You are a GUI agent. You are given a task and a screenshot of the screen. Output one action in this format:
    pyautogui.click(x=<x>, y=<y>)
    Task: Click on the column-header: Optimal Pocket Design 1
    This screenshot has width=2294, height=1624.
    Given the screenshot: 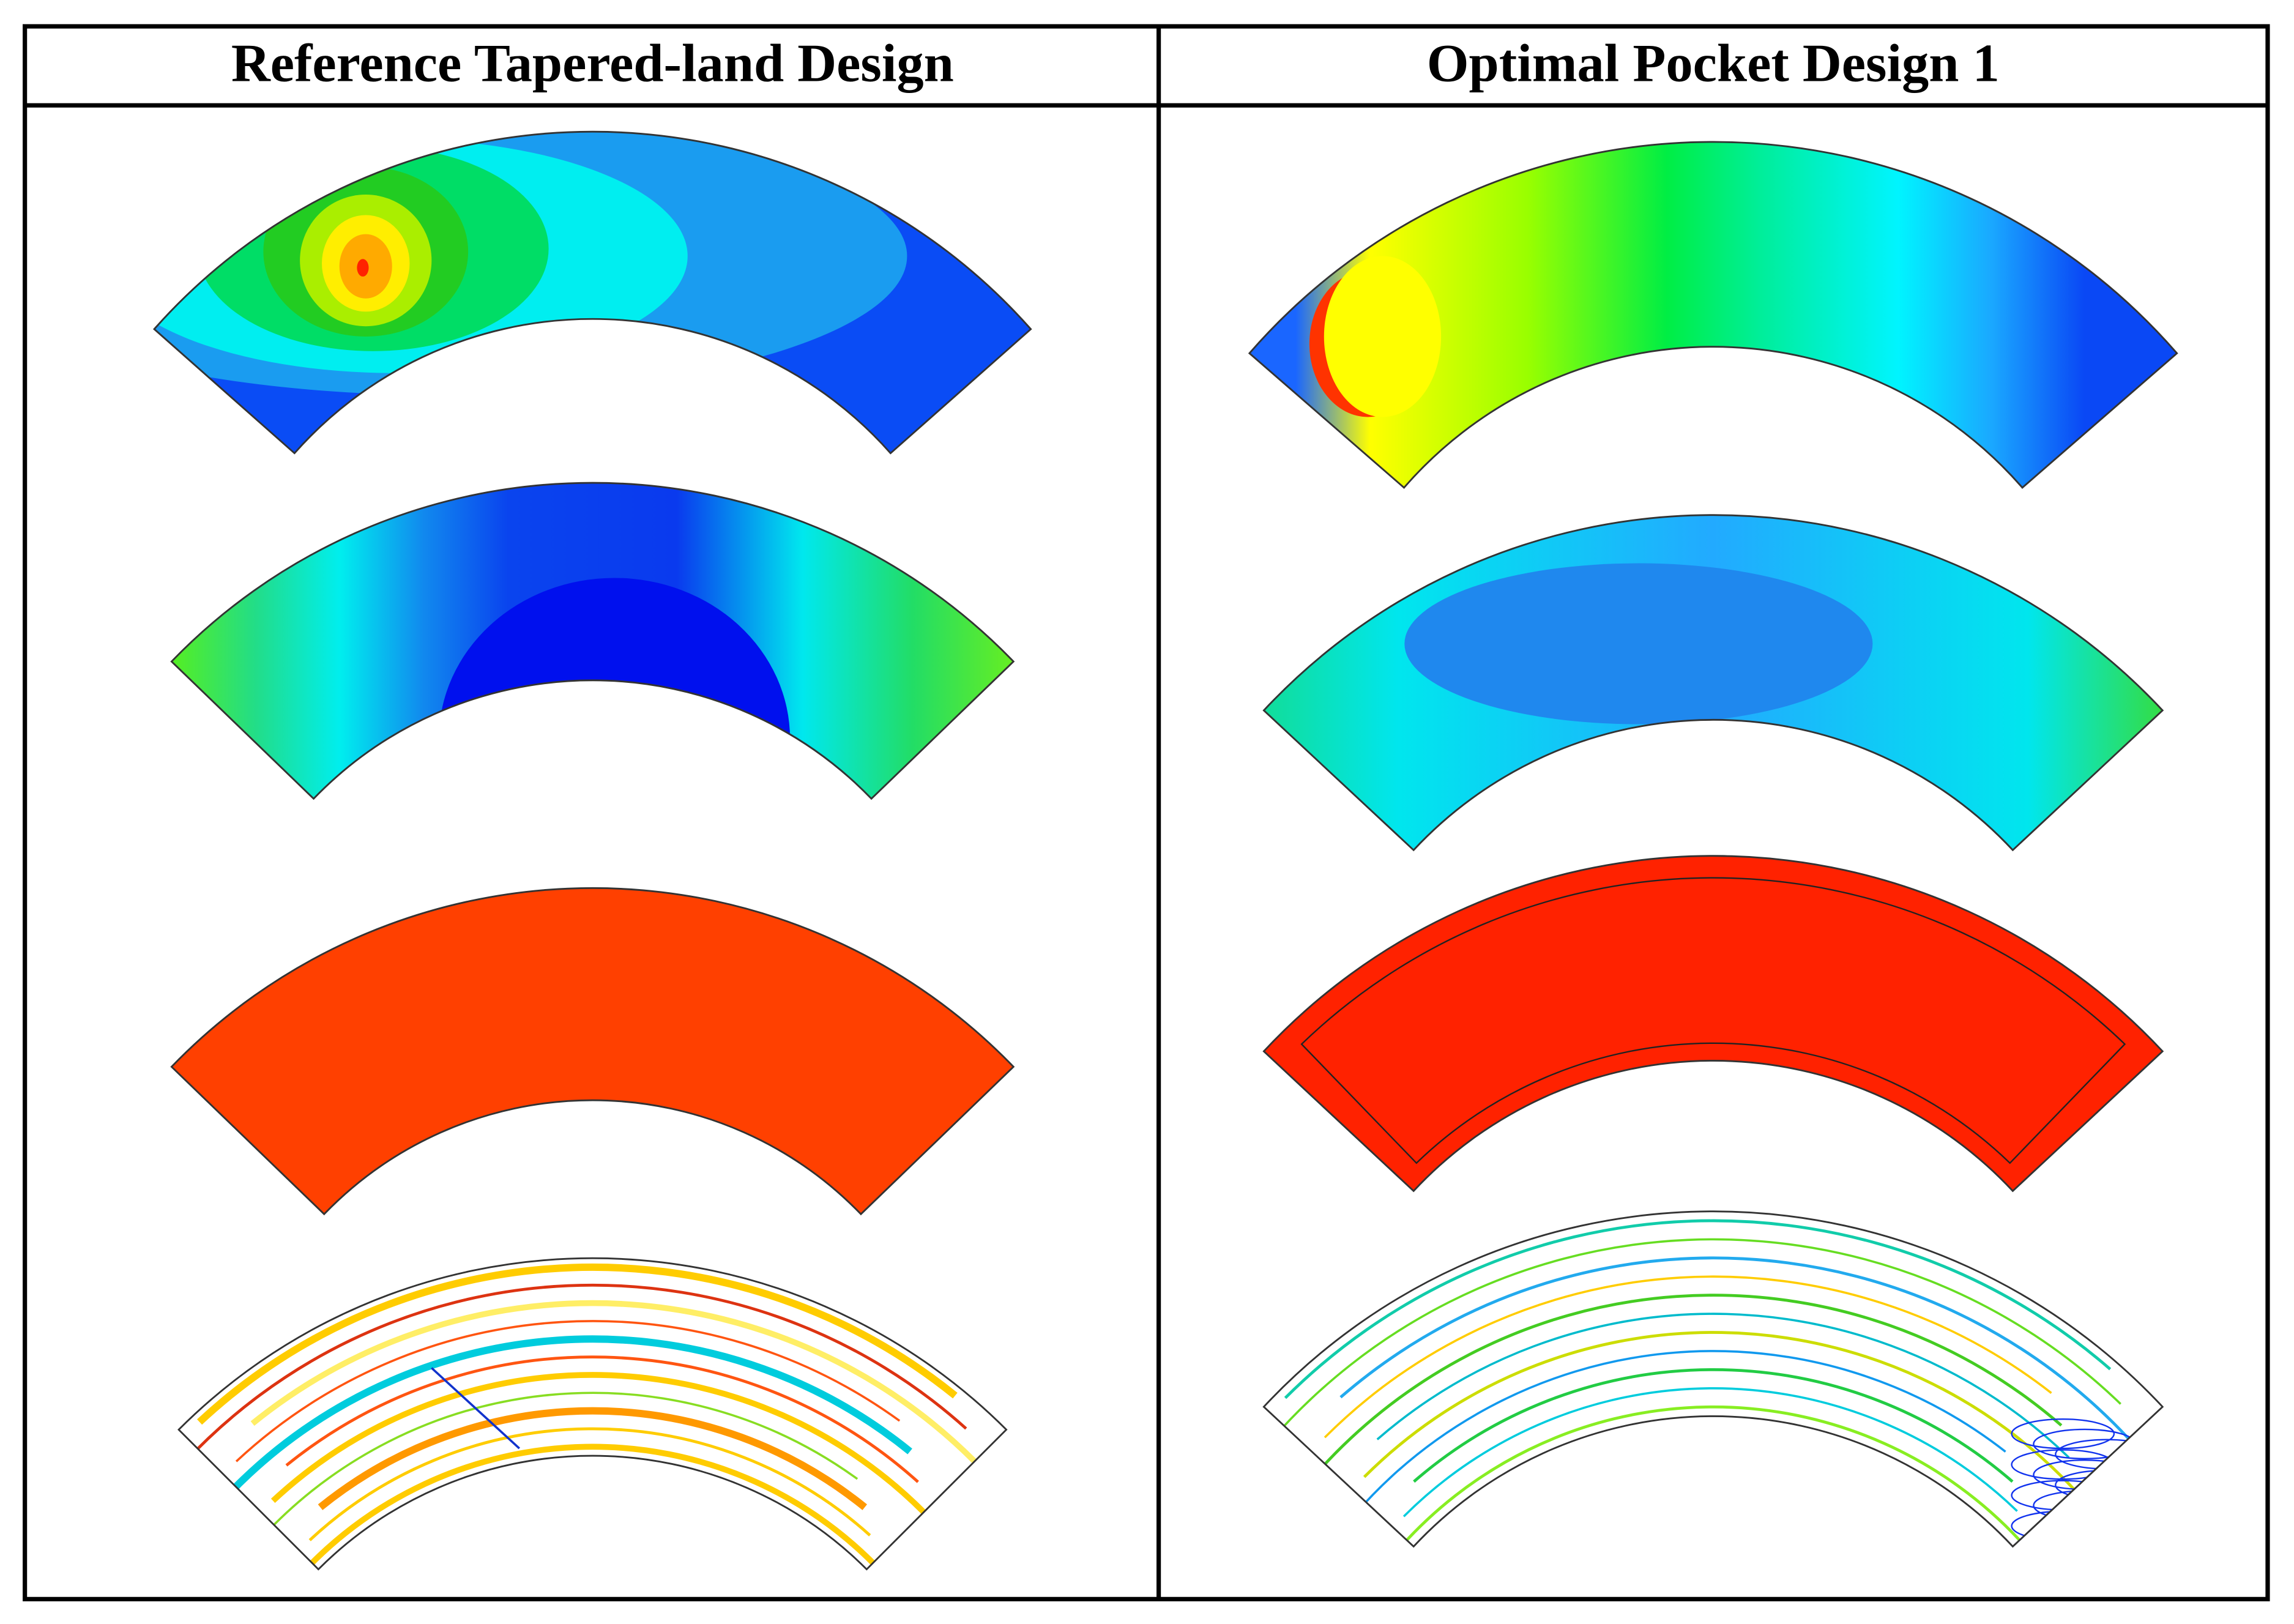 What is the action you would take?
    pyautogui.click(x=1713, y=64)
    